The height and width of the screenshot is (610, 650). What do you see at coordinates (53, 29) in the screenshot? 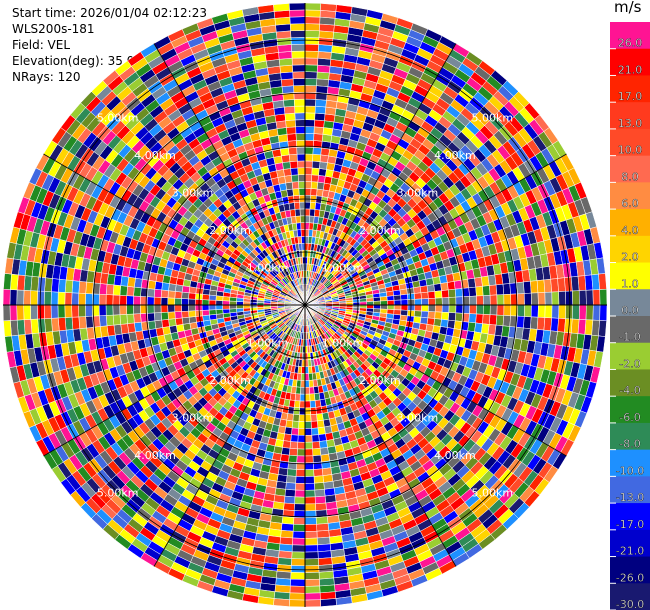
I see `instrument-label: WLS200s-181` at bounding box center [53, 29].